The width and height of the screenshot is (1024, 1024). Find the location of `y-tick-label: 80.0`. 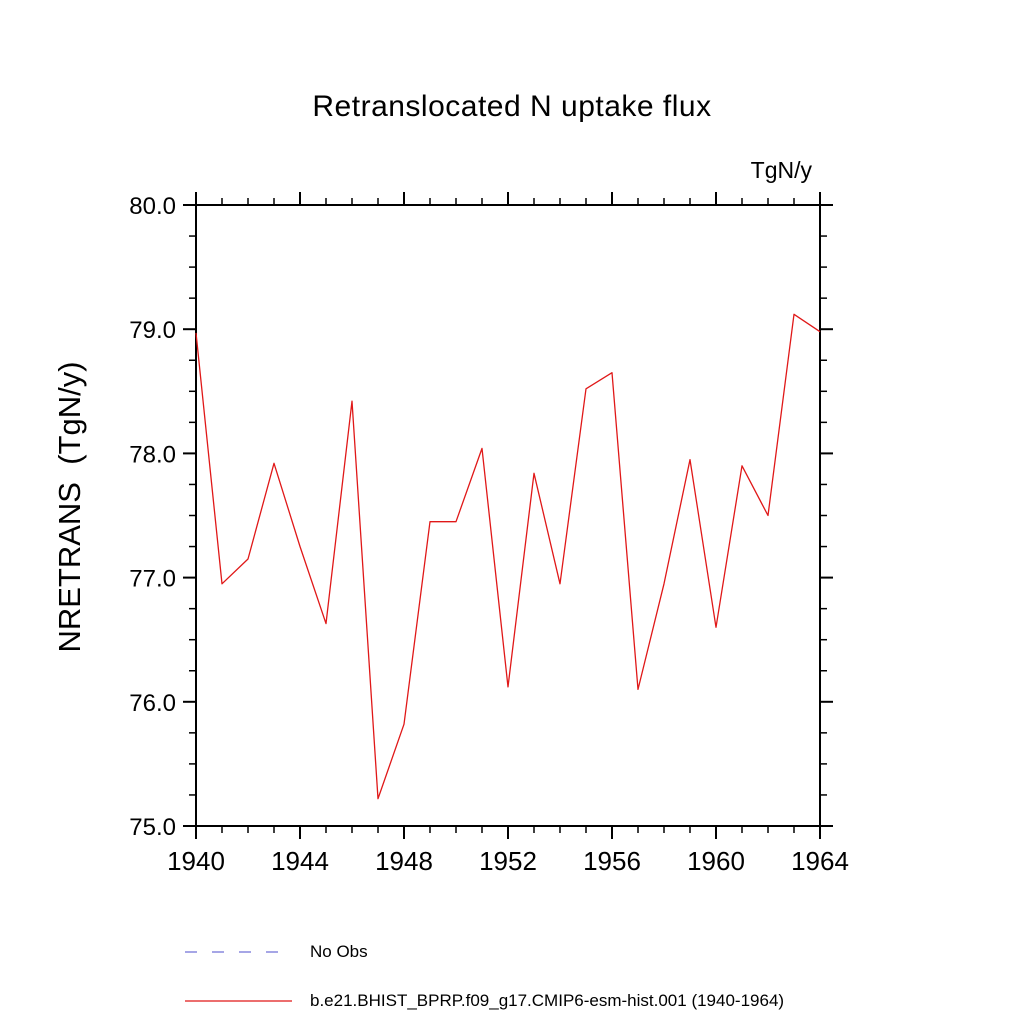

y-tick-label: 80.0 is located at coordinates (152, 206).